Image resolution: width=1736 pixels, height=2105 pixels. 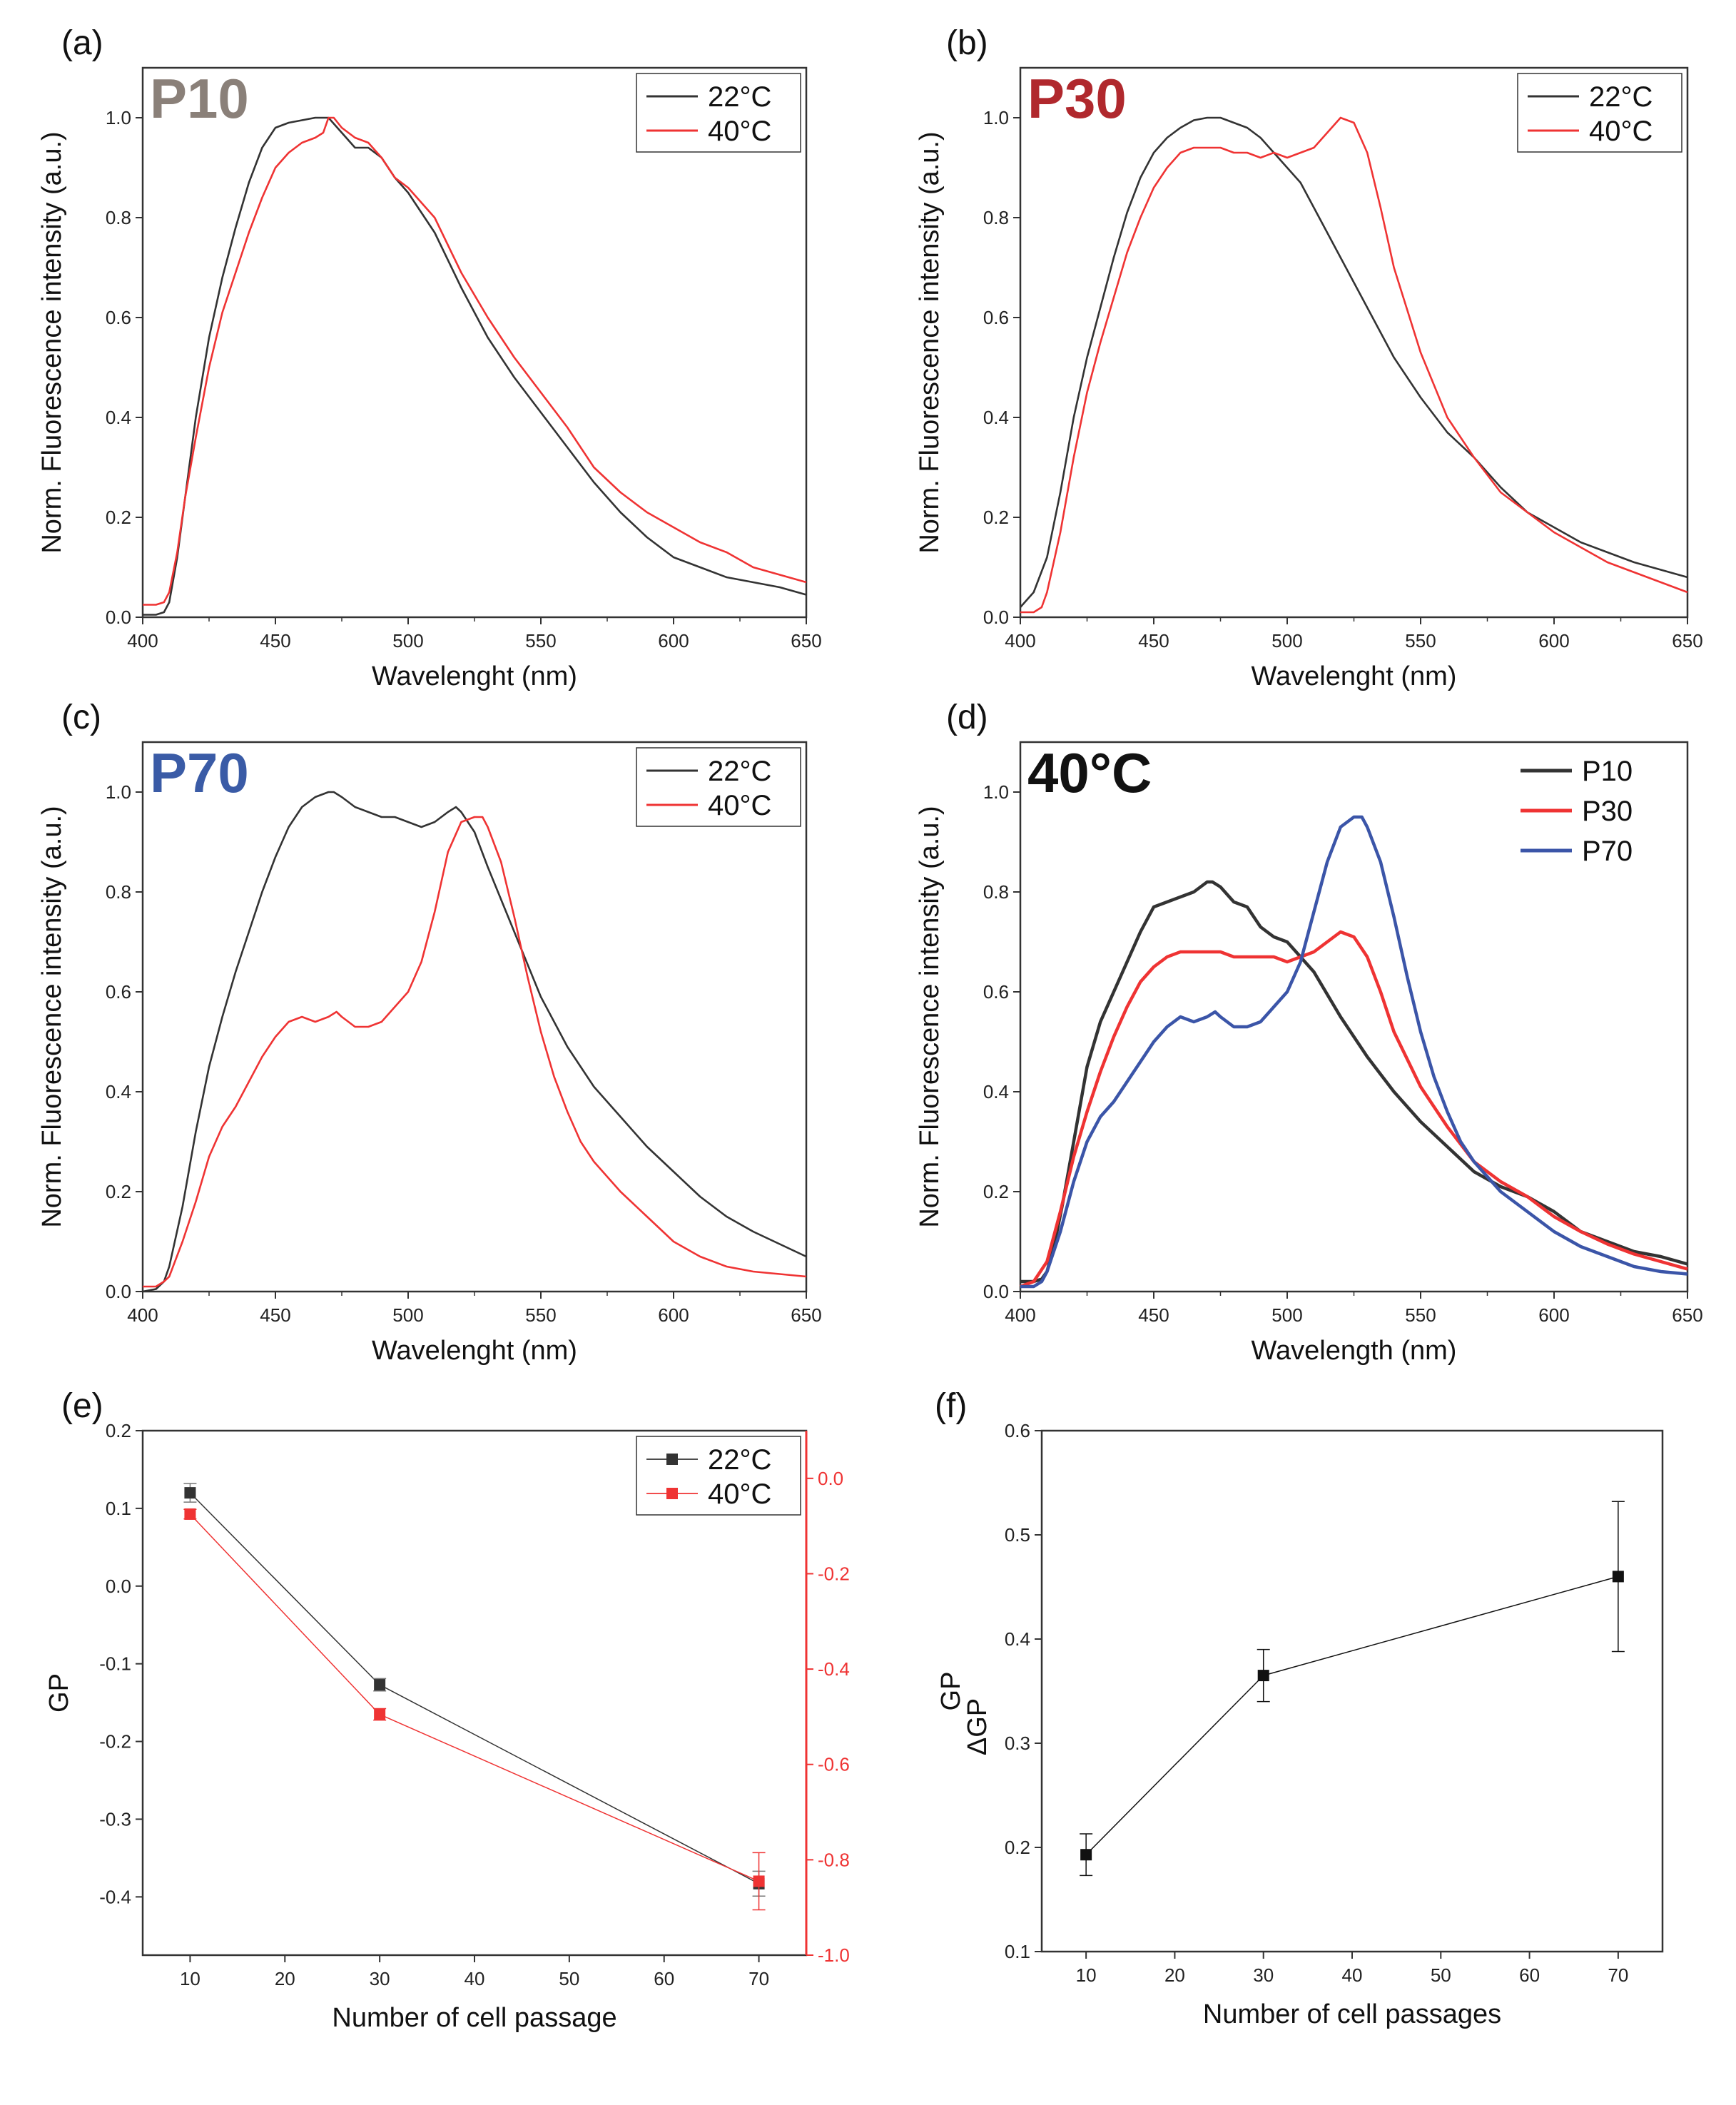 I want to click on y-tick-label: -0.3, so click(x=115, y=1819).